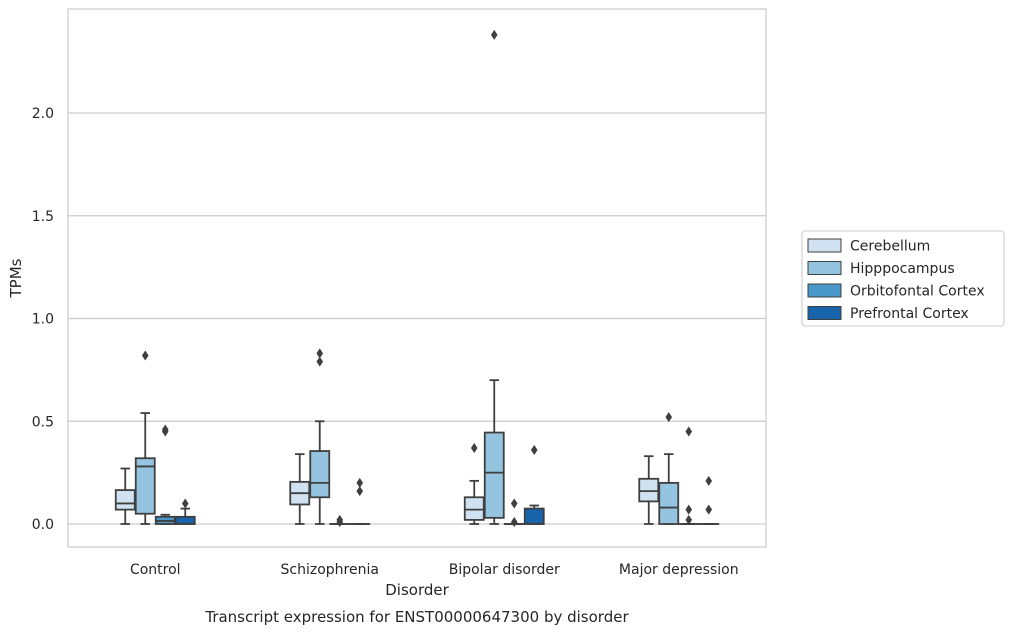 The width and height of the screenshot is (1014, 634). Describe the element at coordinates (43, 525) in the screenshot. I see `y-tick-label: 0.0` at that location.